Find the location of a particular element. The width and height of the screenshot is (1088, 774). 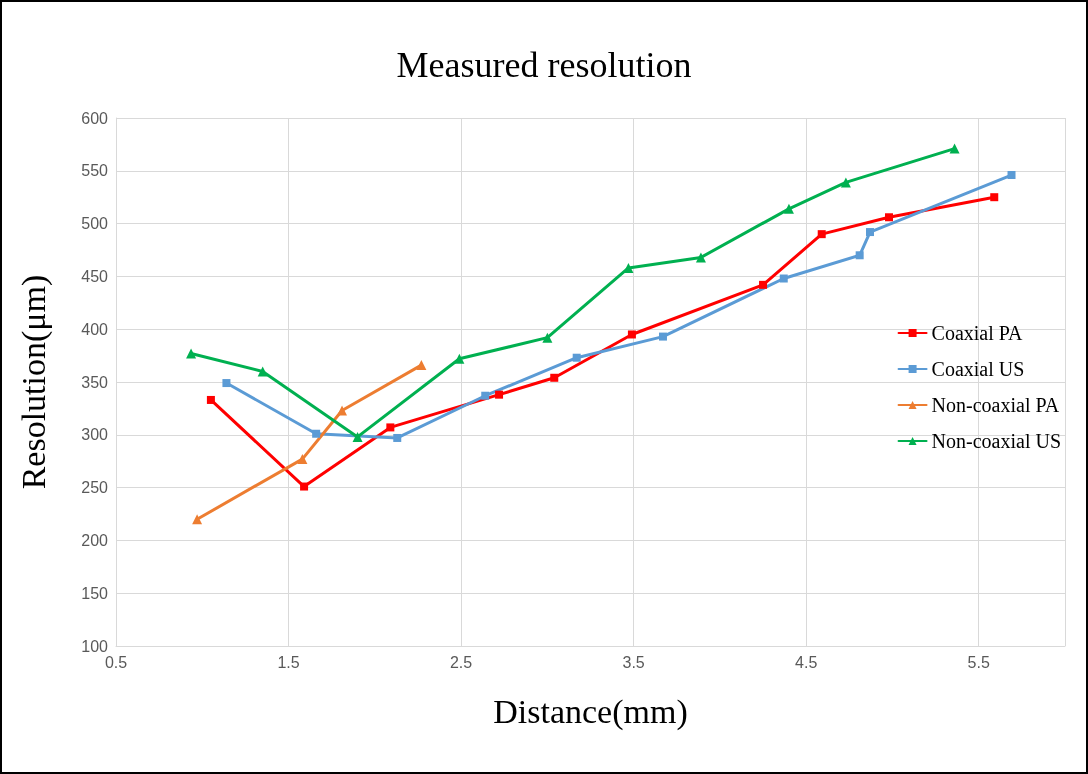

y-axis-title: Resolution(μm) is located at coordinates (33, 382).